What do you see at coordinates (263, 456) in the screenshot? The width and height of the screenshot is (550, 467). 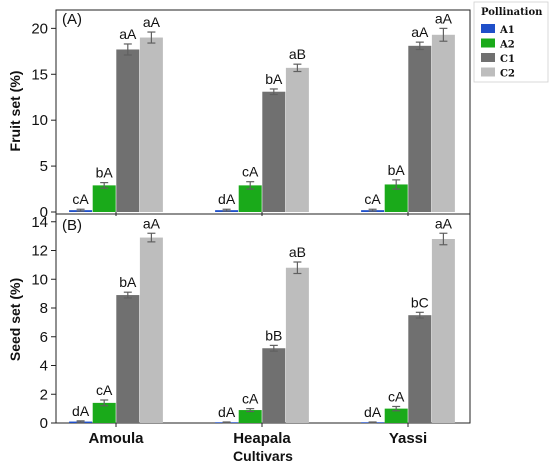 I see `x-axis-title: Cultivars` at bounding box center [263, 456].